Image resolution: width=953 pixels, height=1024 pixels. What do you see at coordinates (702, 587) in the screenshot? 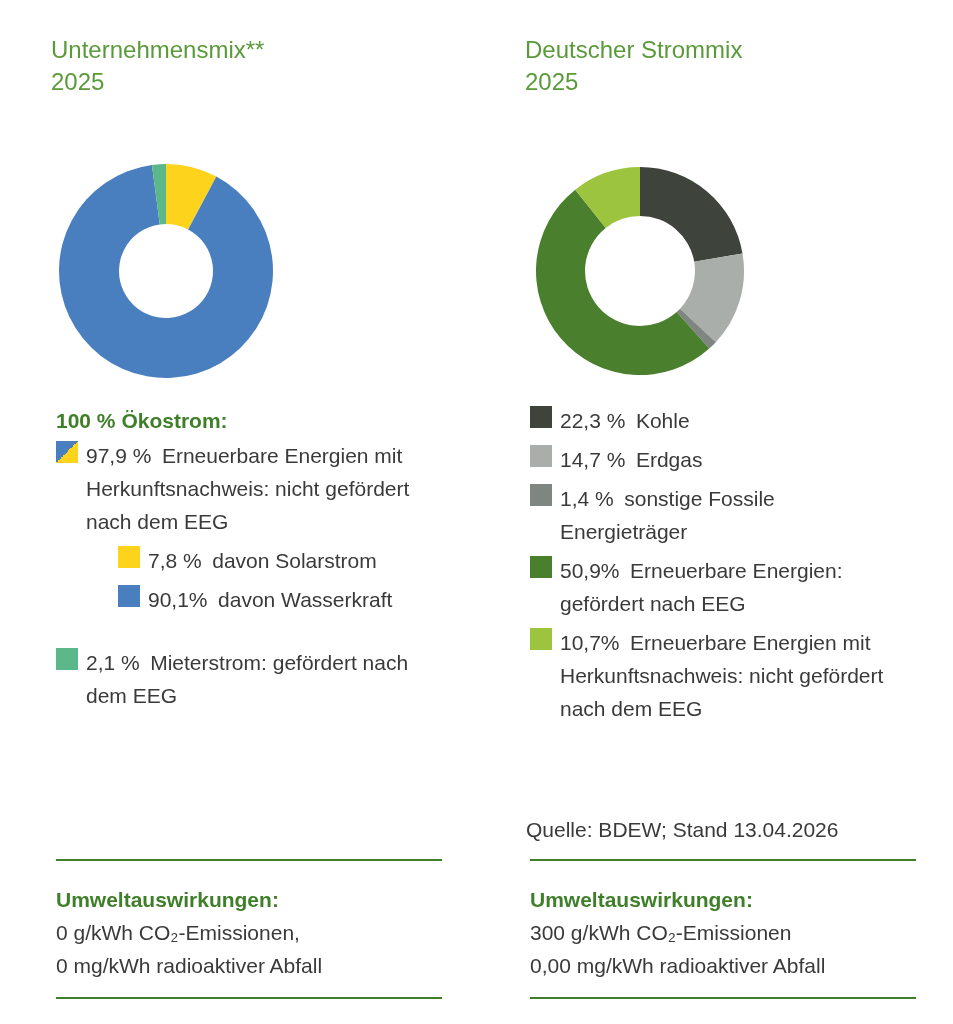
I see `legend-label: 50,9% Erneuerbare Energien: gefördert nach EEG` at bounding box center [702, 587].